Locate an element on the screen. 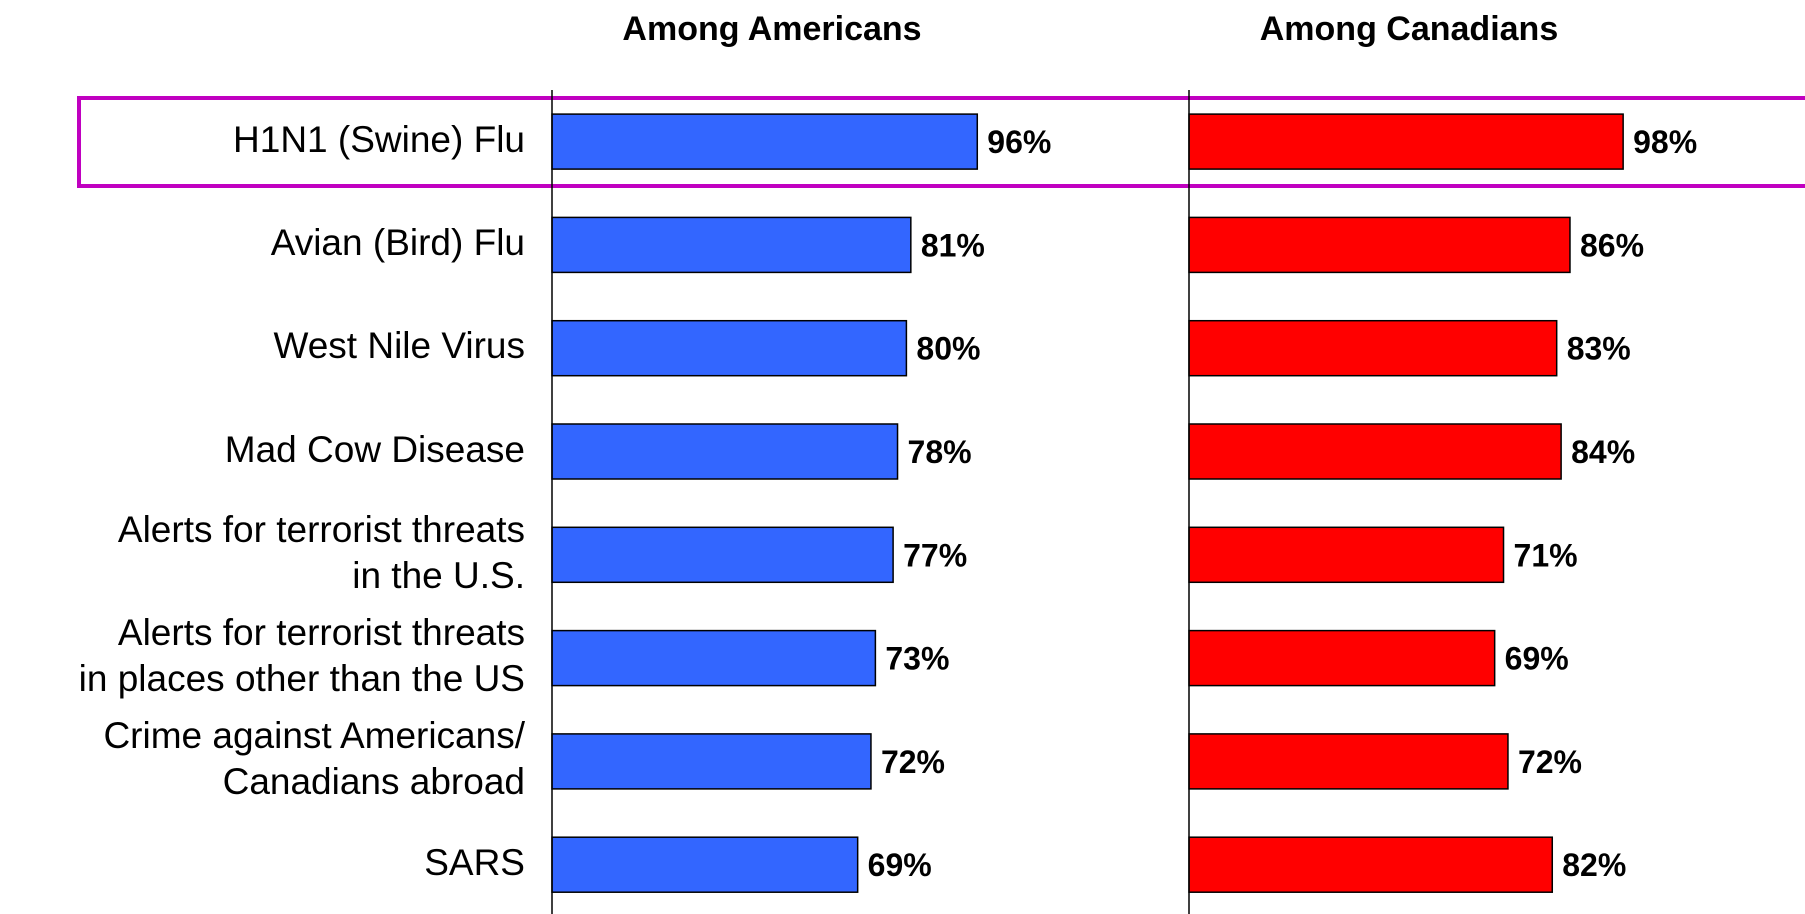 This screenshot has width=1805, height=914. panel-title: Among Canadians is located at coordinates (1409, 29).